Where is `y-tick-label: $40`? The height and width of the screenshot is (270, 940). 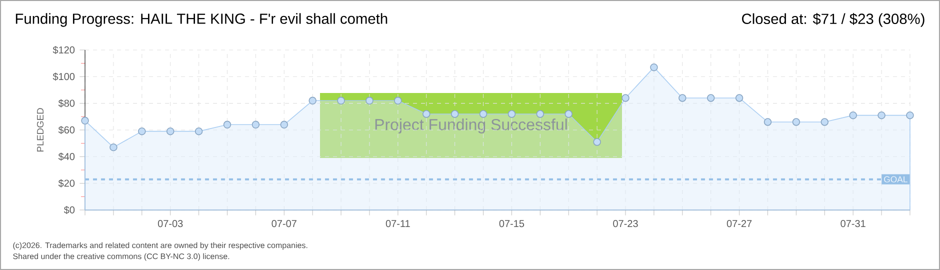
y-tick-label: $40 is located at coordinates (66, 156).